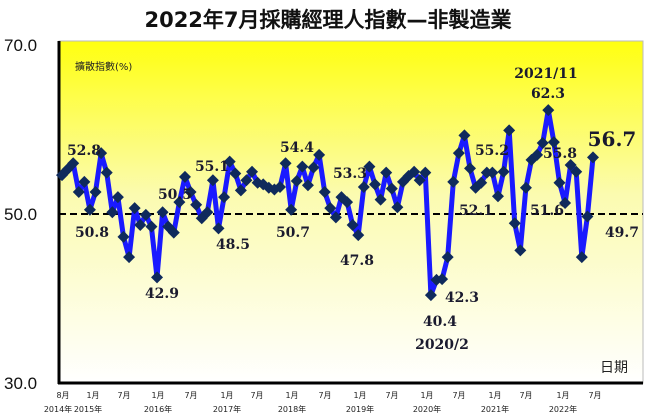 This screenshot has width=656, height=420. What do you see at coordinates (233, 245) in the screenshot?
I see `data-label: 48.5` at bounding box center [233, 245].